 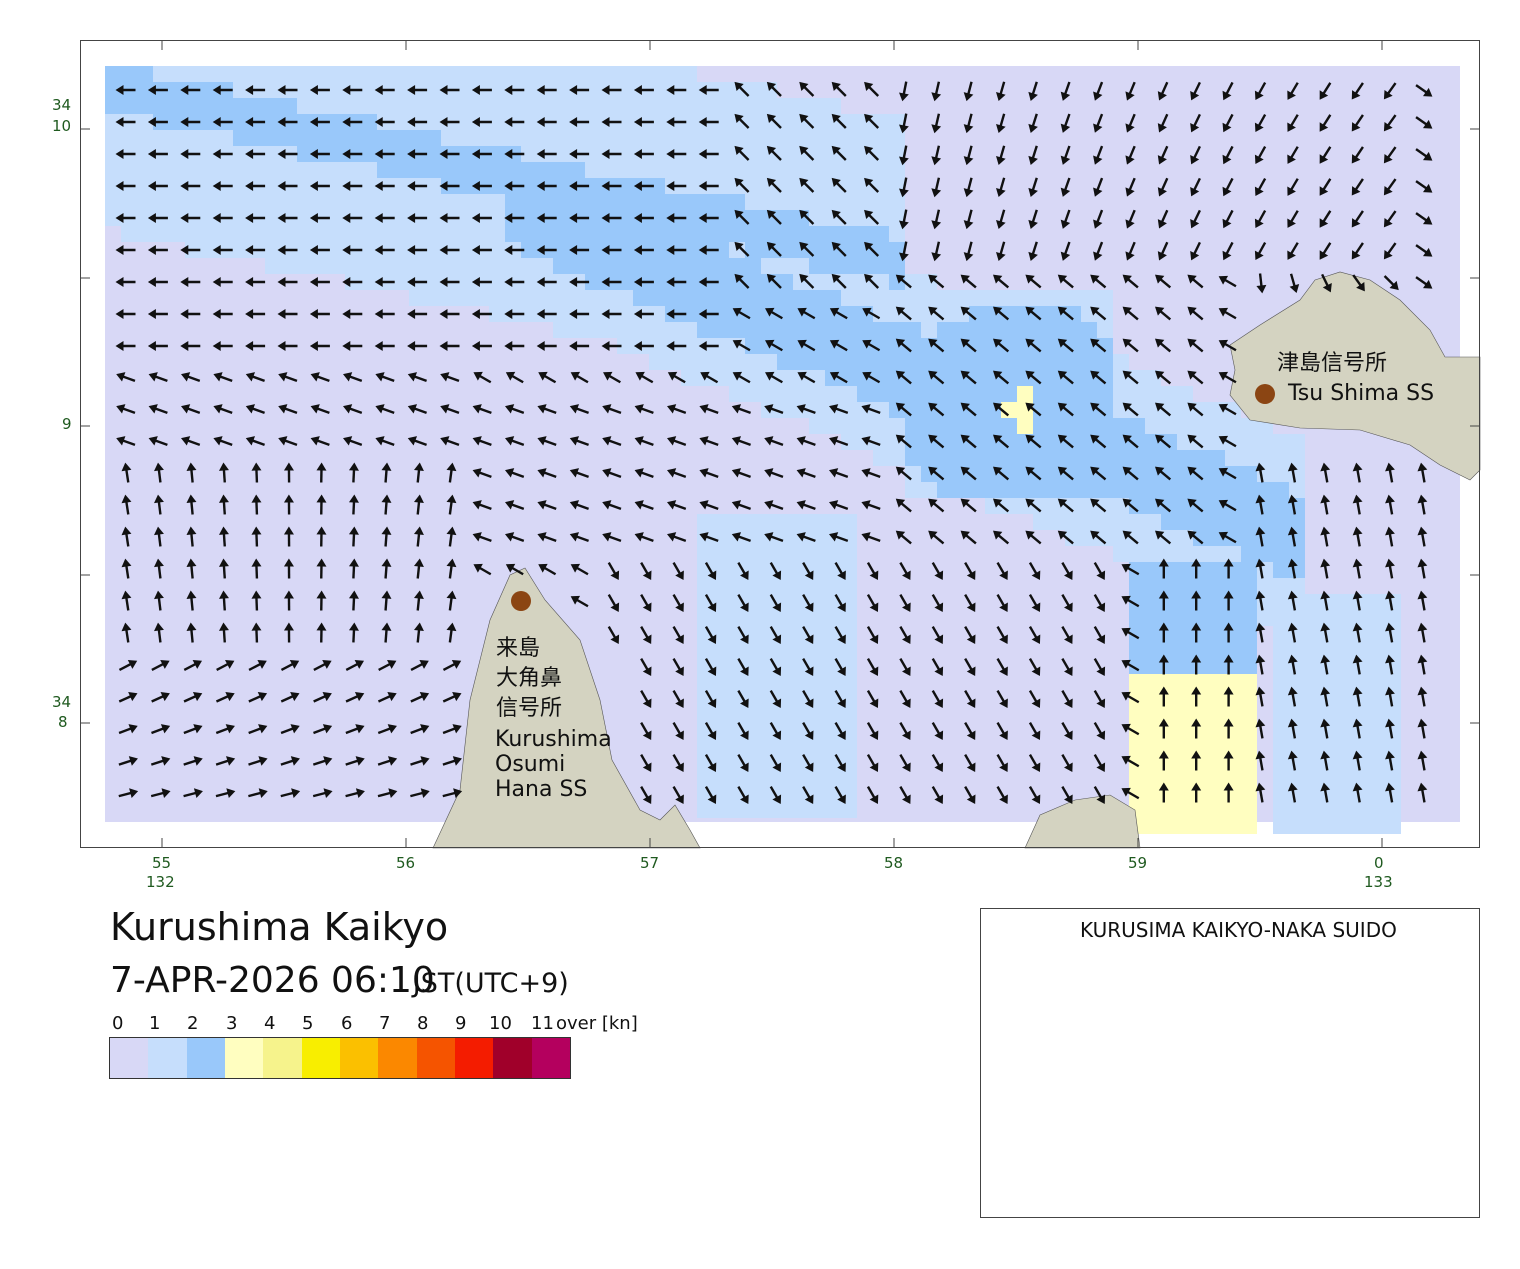 I want to click on datetime-value: 7-APR-2026 06:10, so click(x=272, y=980).